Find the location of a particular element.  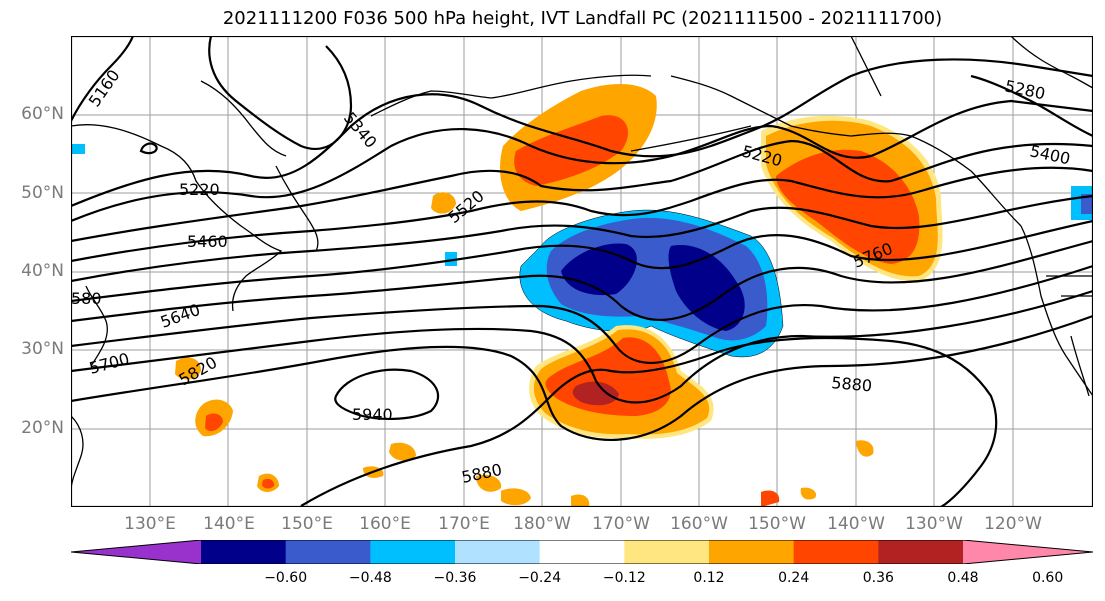

colorbar-extension-min is located at coordinates (136, 552).